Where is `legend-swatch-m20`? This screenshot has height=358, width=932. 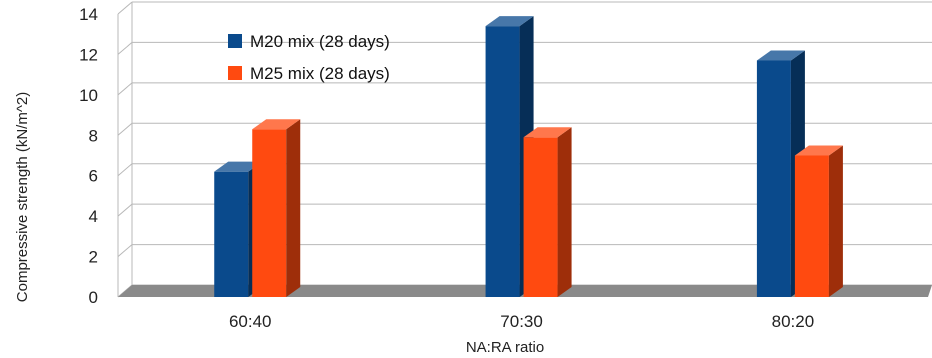 legend-swatch-m20 is located at coordinates (235, 41).